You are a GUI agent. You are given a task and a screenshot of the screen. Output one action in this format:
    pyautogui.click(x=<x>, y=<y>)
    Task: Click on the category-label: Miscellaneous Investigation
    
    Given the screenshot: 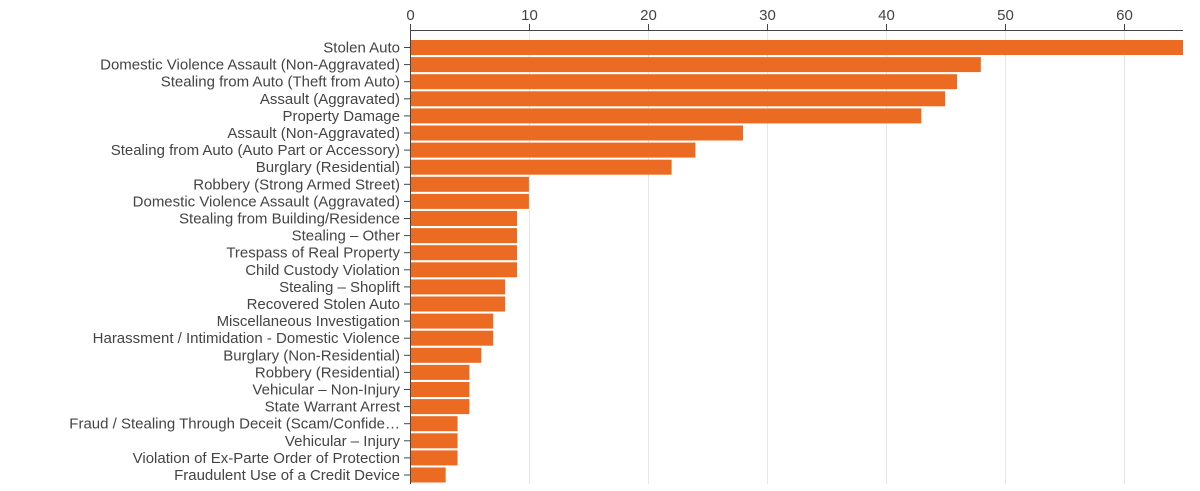 What is the action you would take?
    pyautogui.click(x=308, y=321)
    